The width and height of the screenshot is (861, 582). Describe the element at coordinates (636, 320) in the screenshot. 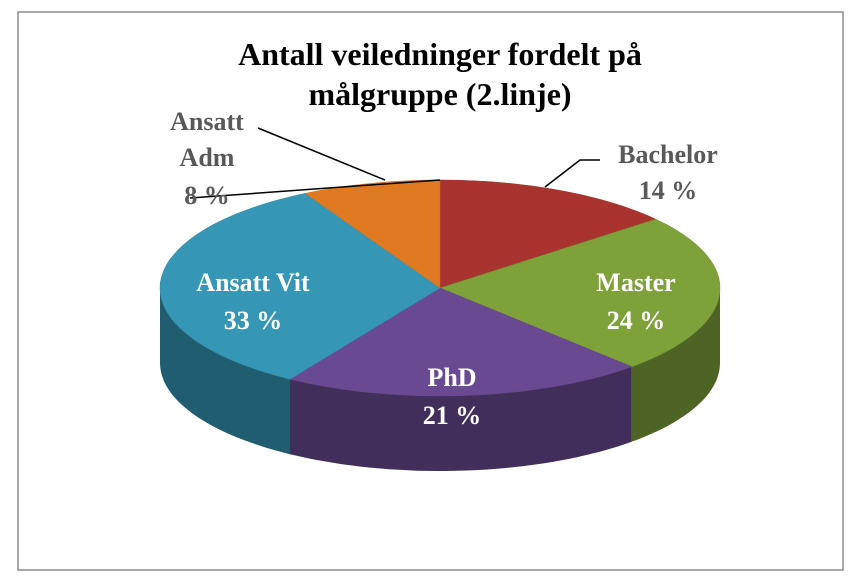

I see `value-label: 24 %` at that location.